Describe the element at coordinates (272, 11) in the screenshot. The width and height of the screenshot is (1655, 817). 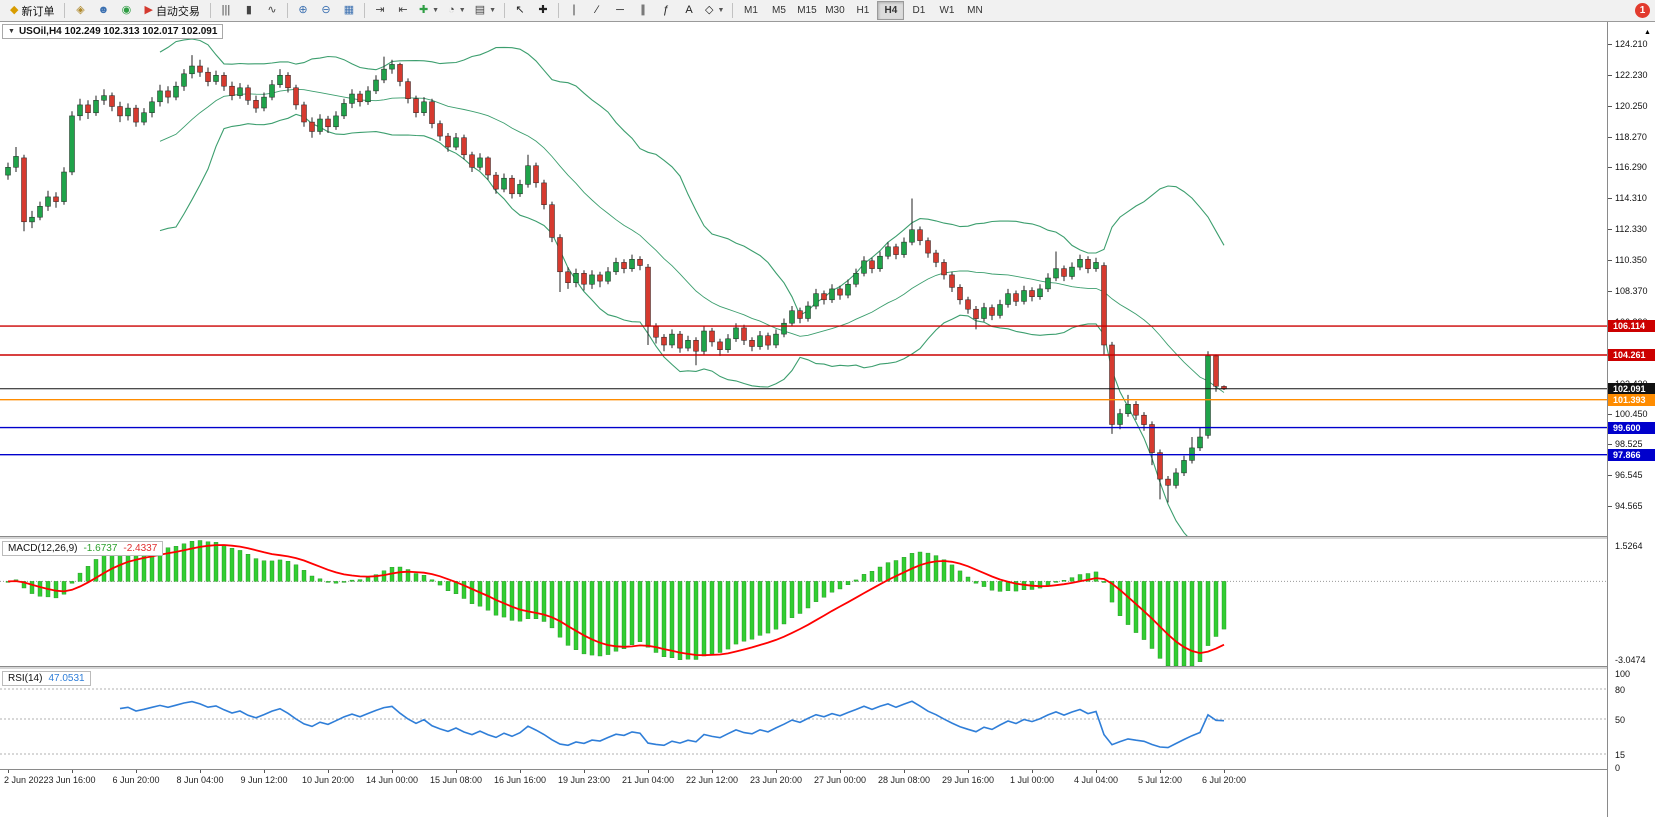
I see `line-chart-icon-button: ∿` at that location.